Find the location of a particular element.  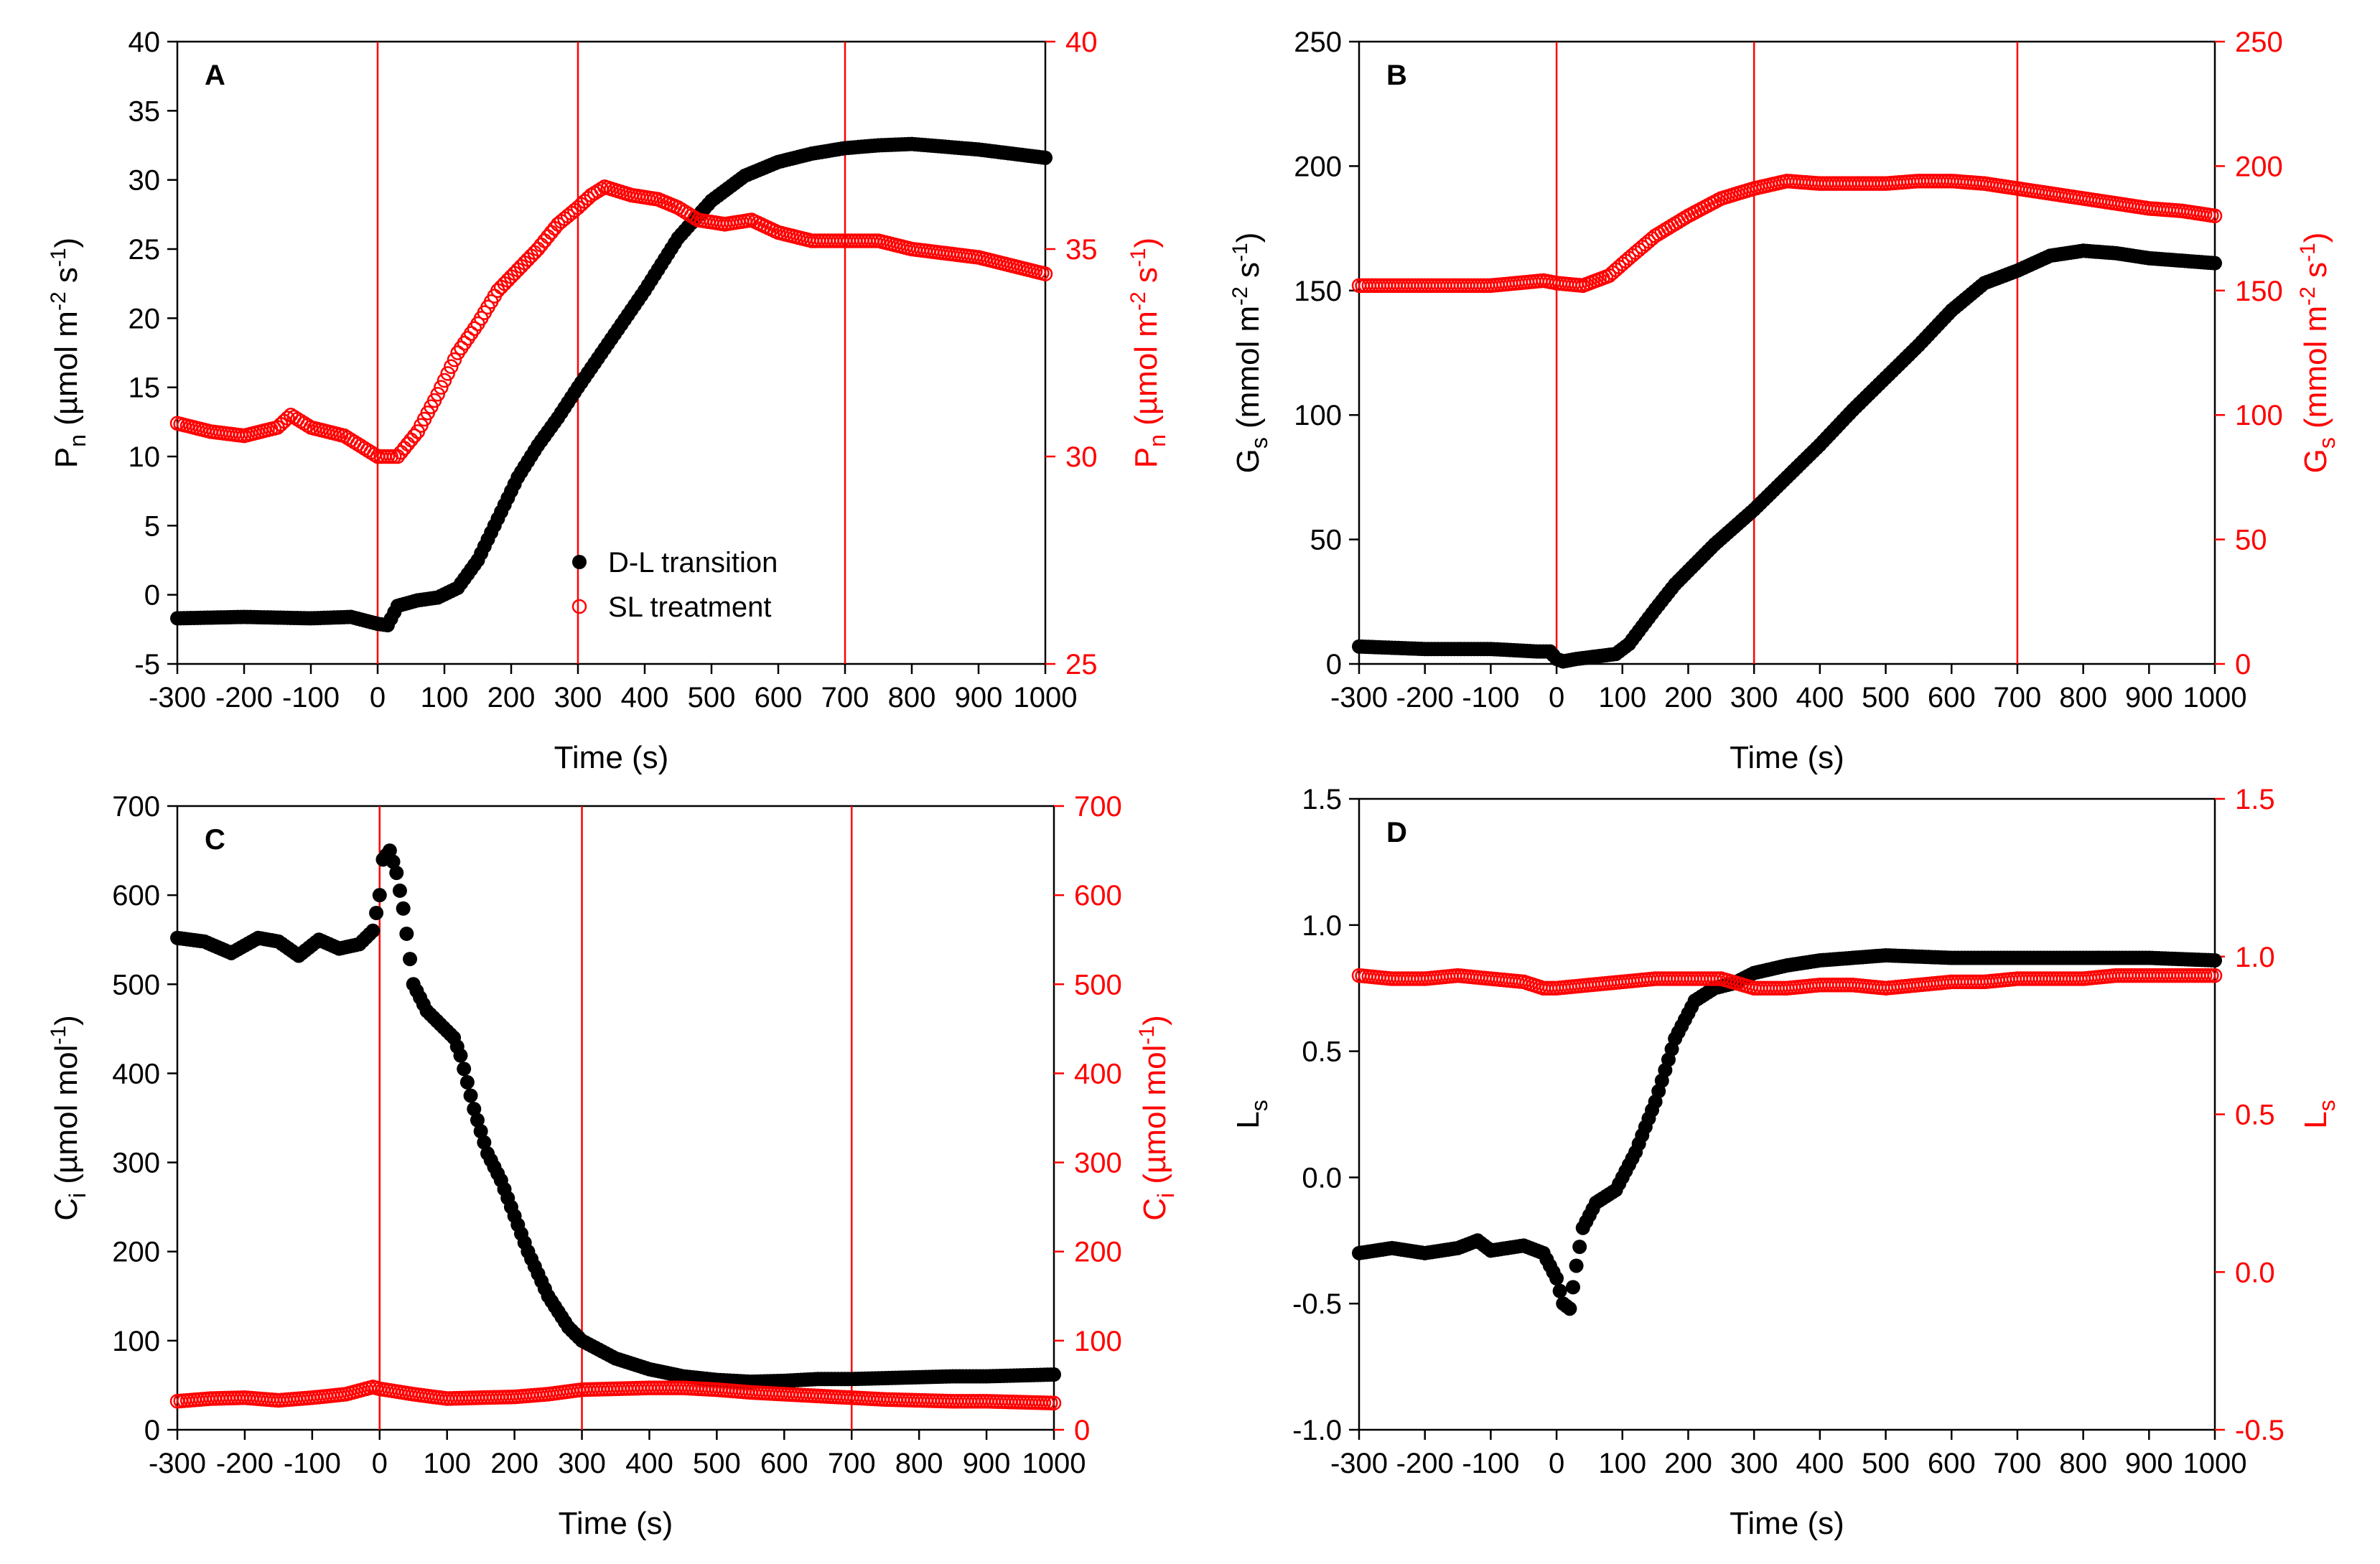

y-left-tick-label: 25 is located at coordinates (145, 250).